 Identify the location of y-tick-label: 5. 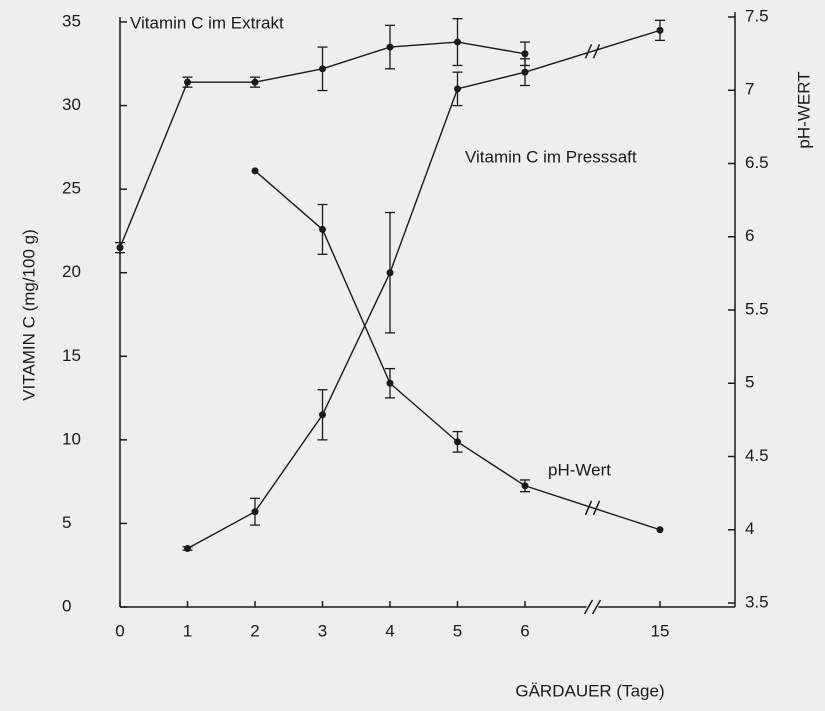
(66, 522).